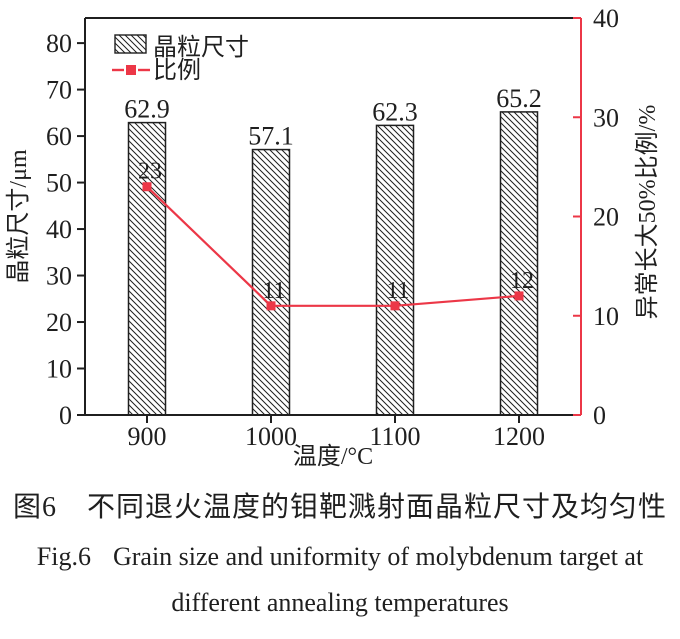 This screenshot has height=639, width=680. What do you see at coordinates (63, 556) in the screenshot?
I see `caption-en-figure-number: Fig.6` at bounding box center [63, 556].